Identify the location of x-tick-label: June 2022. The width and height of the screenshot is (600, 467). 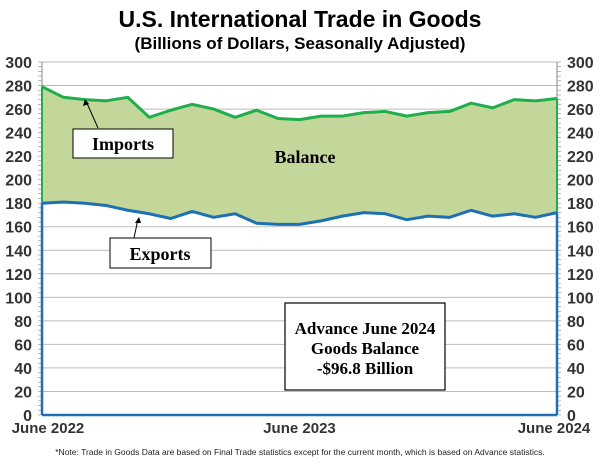
(48, 428).